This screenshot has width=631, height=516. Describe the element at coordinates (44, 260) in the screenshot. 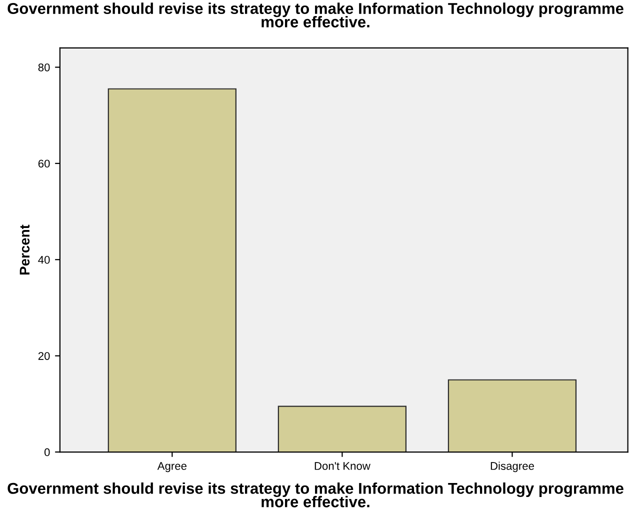

I see `y-tick-label: 40` at that location.